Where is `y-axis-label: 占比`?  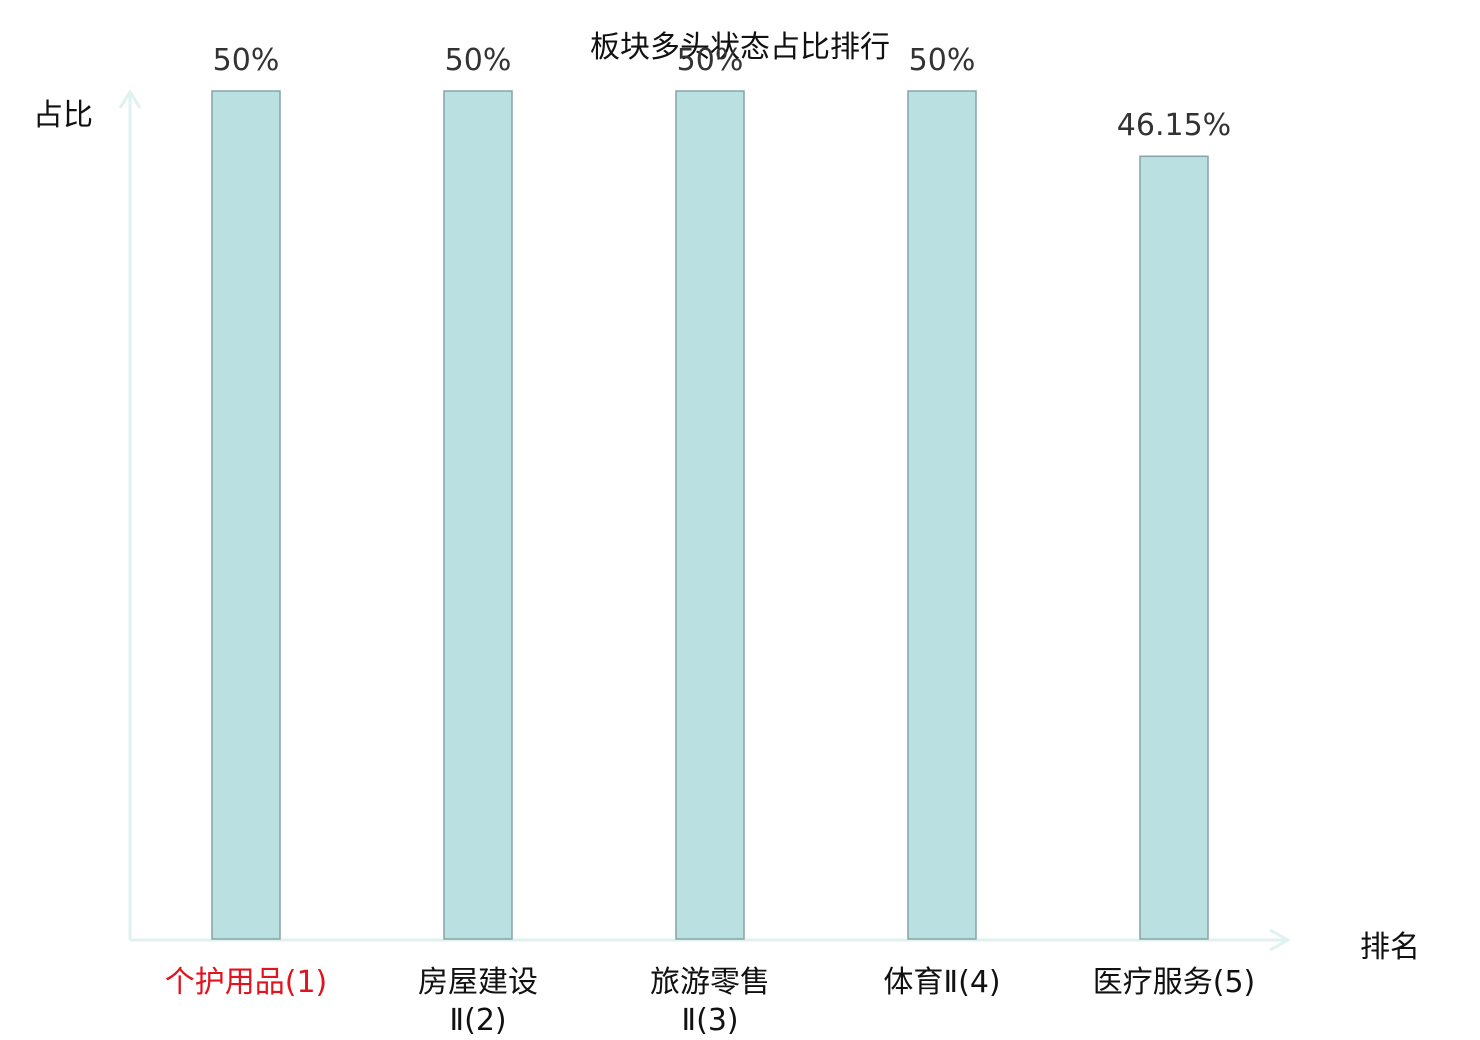 y-axis-label: 占比 is located at coordinates (63, 115).